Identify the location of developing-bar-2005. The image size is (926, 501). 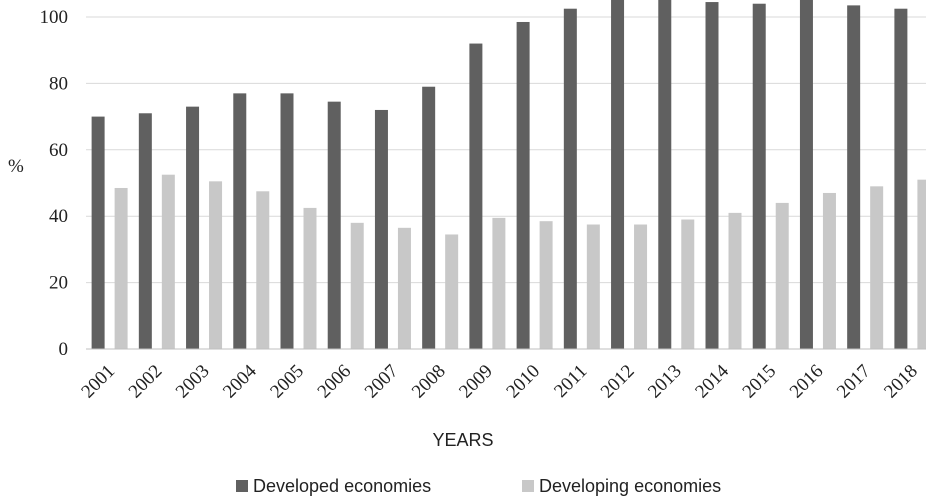
(310, 278).